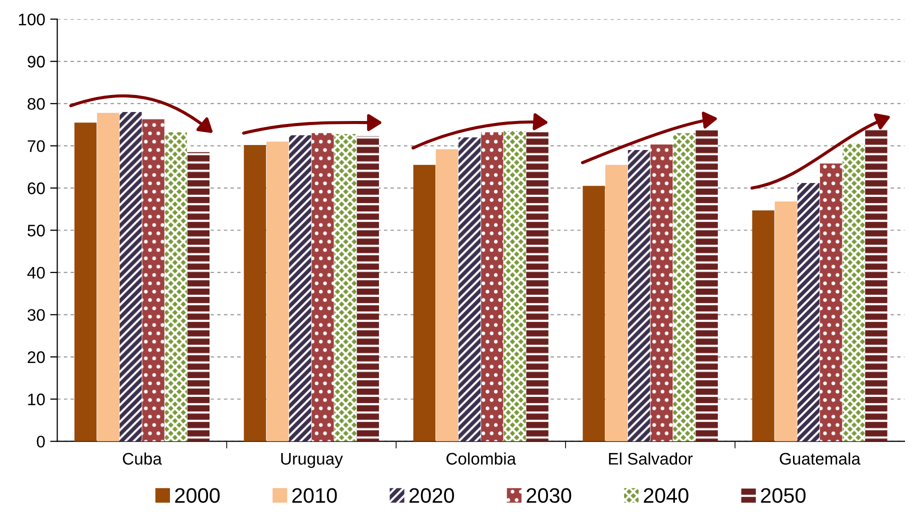 The height and width of the screenshot is (518, 909). I want to click on y-tick-label: 20, so click(36, 357).